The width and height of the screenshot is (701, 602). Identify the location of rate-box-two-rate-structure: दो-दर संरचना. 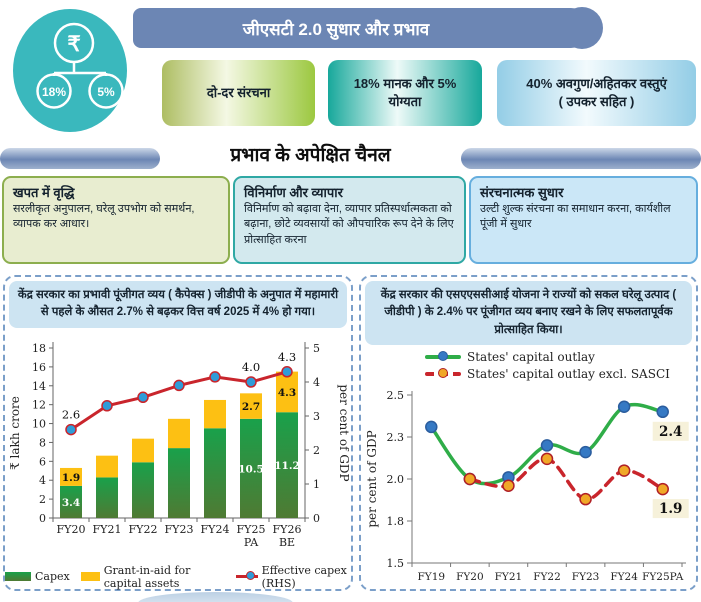
(238, 93).